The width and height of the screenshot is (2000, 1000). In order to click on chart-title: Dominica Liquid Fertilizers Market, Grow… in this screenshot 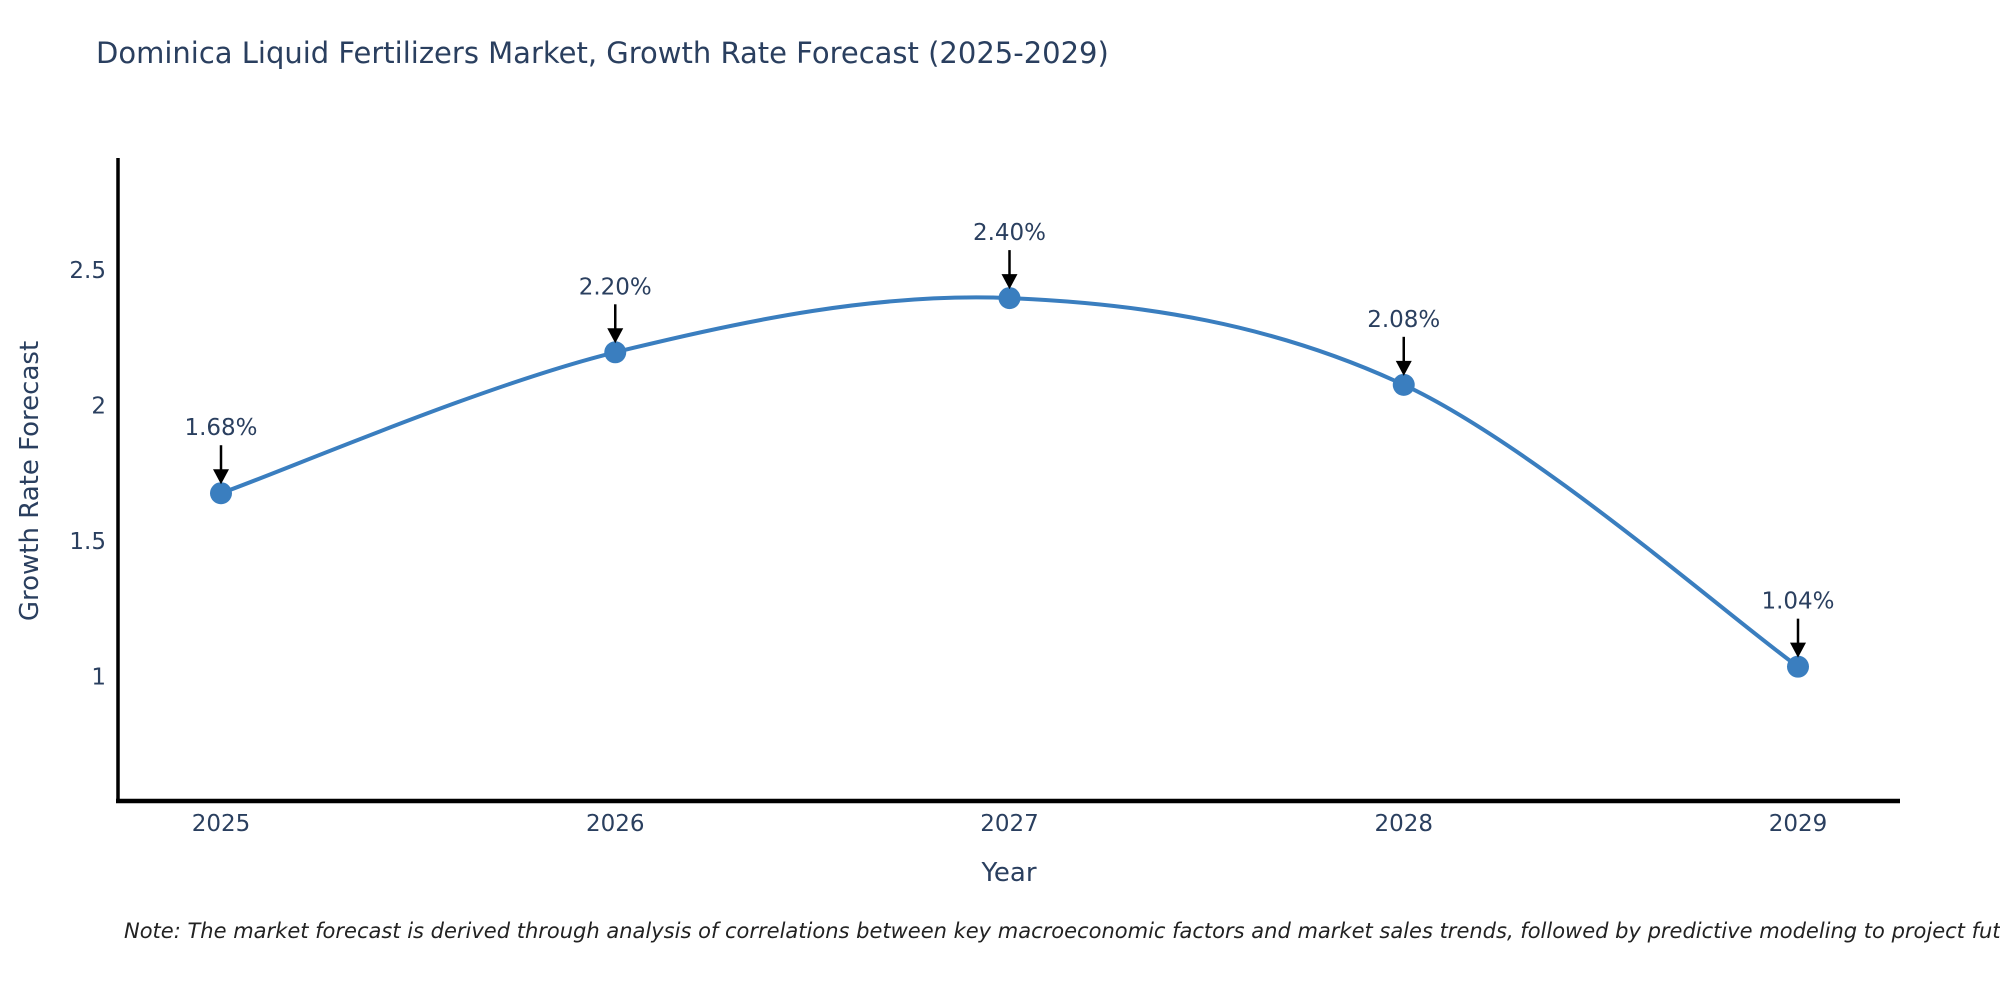, I will do `click(602, 53)`.